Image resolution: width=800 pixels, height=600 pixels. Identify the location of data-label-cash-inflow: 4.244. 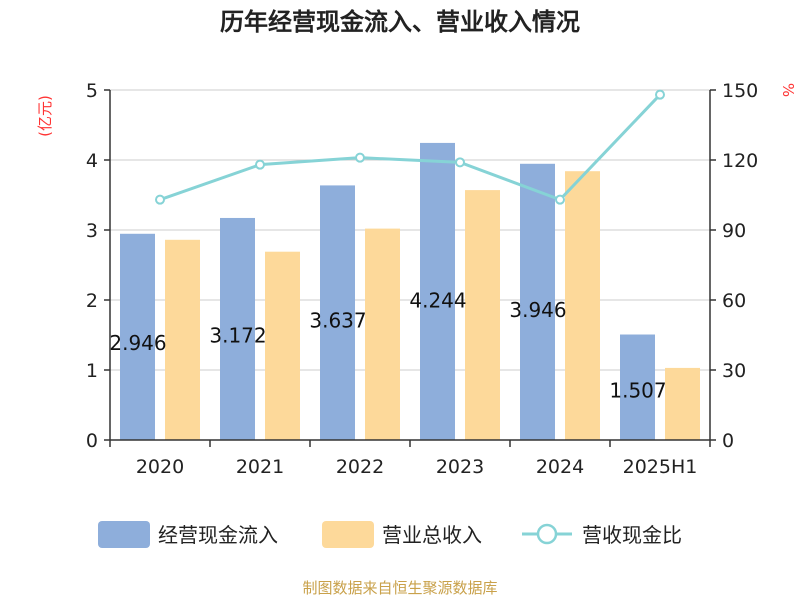
(437, 300).